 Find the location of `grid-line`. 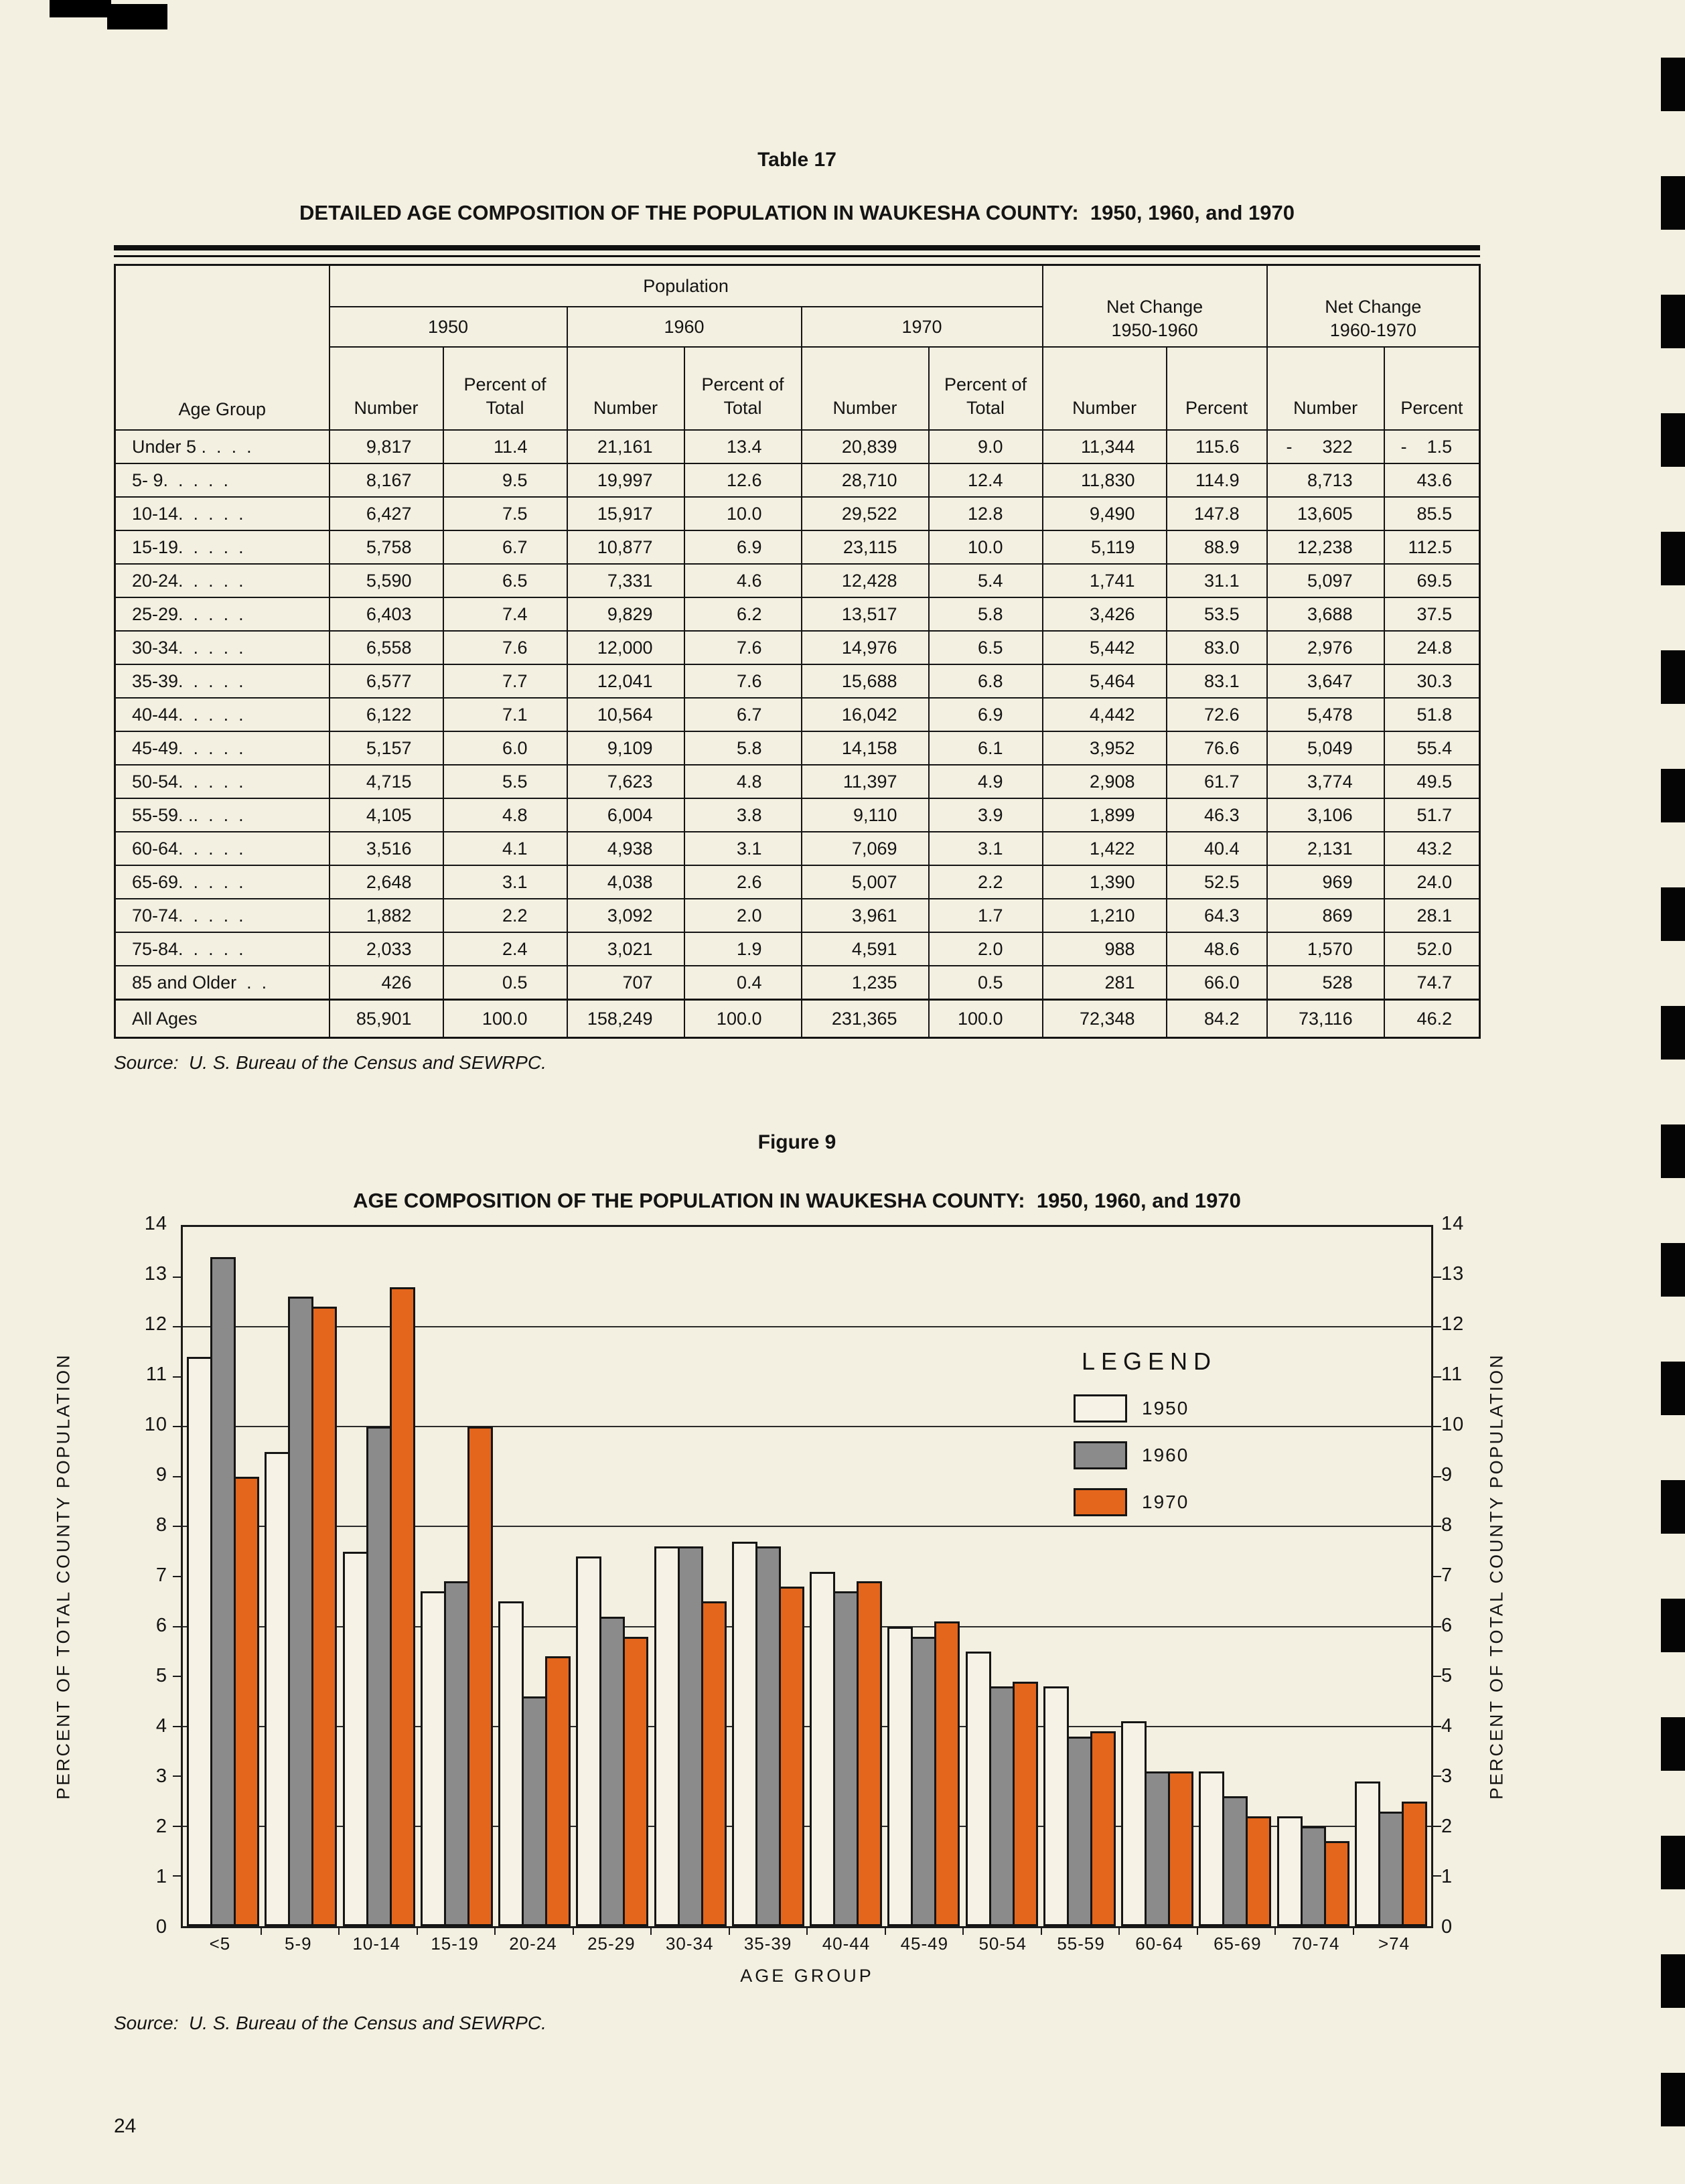

grid-line is located at coordinates (807, 1527).